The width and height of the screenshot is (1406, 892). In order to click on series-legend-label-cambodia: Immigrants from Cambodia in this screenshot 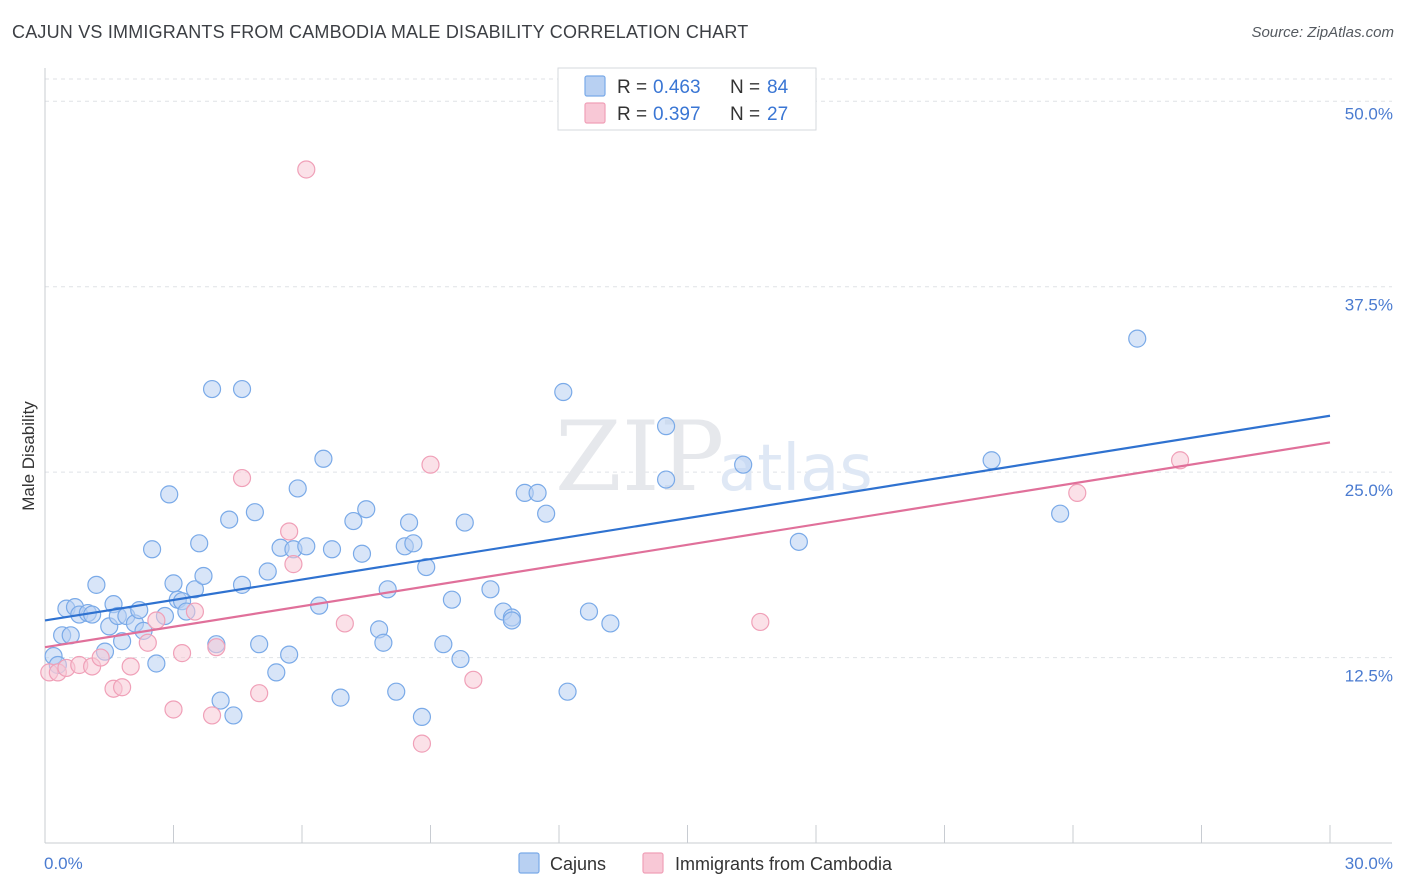, I will do `click(784, 864)`.